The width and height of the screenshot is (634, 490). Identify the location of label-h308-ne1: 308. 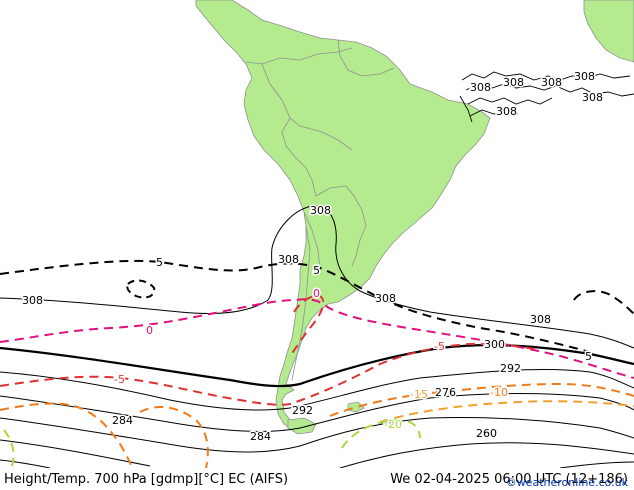
(480, 87).